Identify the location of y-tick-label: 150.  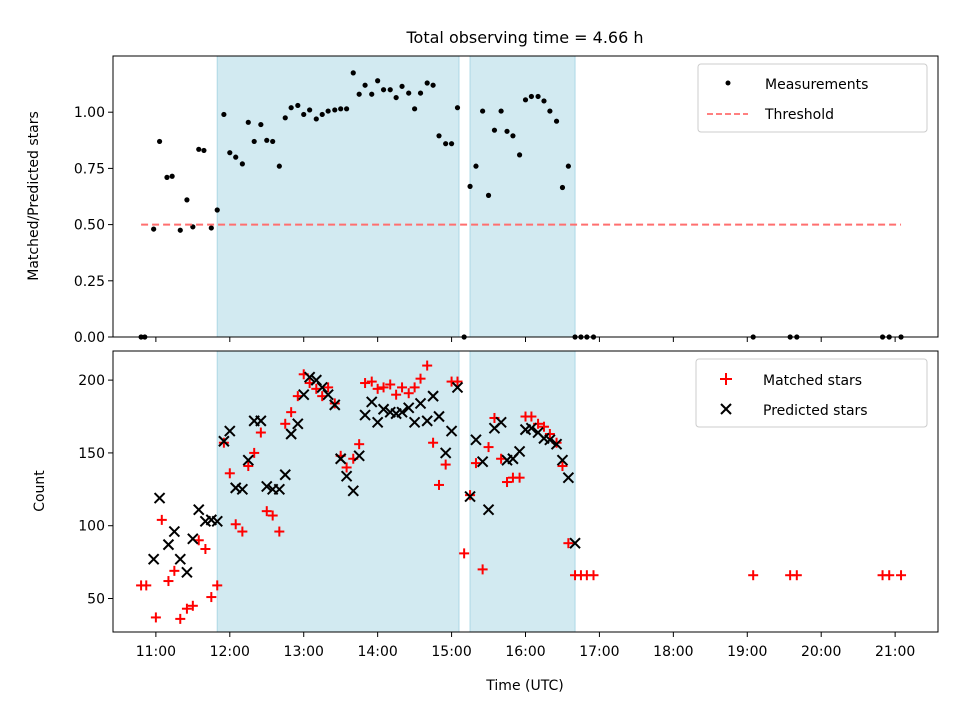
(91, 454).